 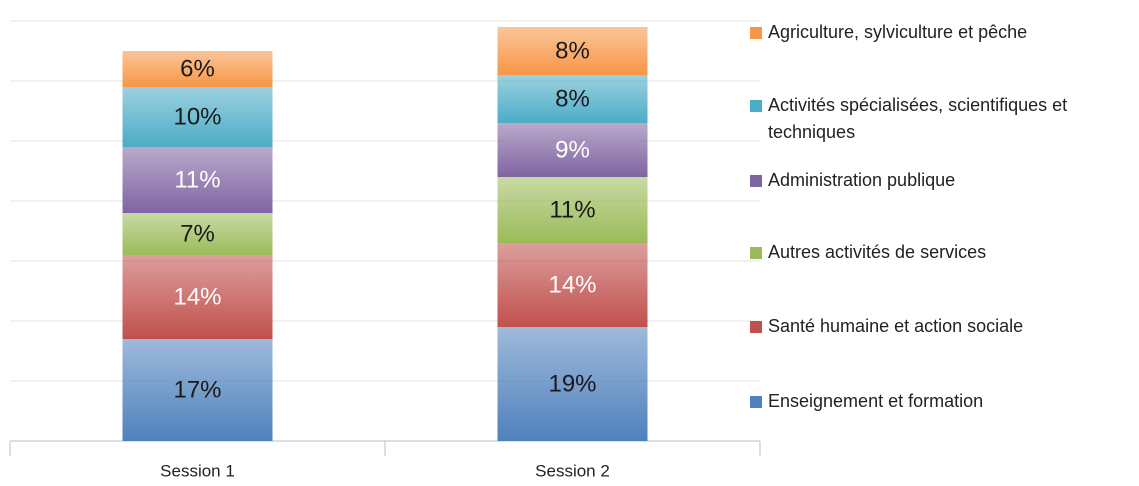 I want to click on legend-item: Enseignement et formation, so click(x=866, y=401).